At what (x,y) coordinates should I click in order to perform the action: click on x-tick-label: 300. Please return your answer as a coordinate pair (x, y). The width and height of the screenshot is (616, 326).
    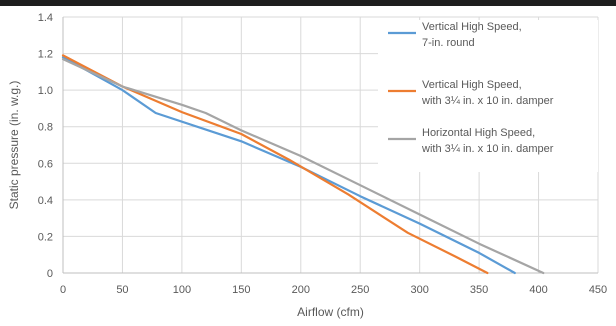
    Looking at the image, I should click on (419, 290).